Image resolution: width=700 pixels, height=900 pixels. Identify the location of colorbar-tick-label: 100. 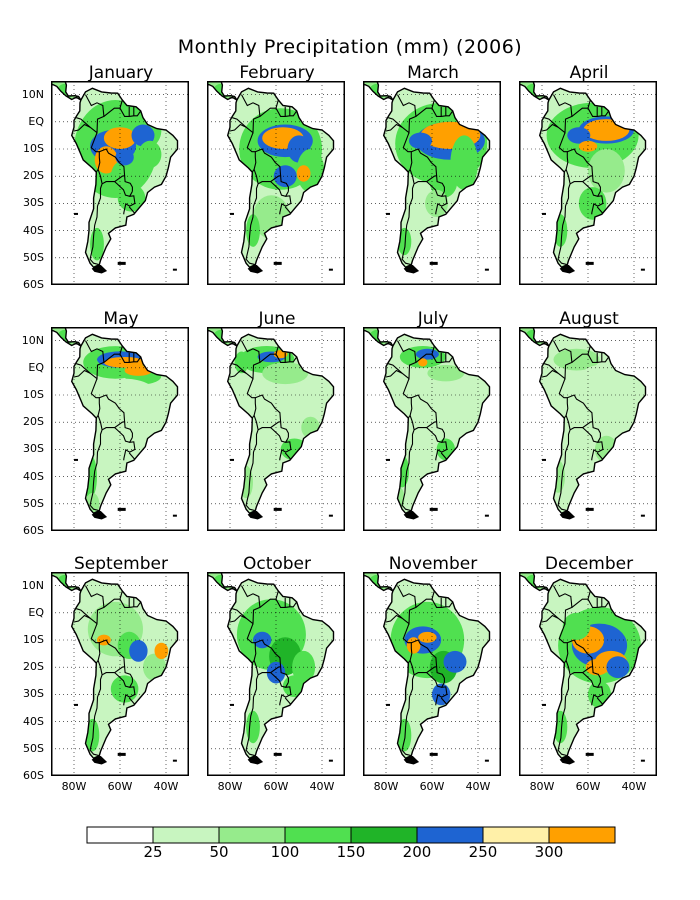
(285, 852).